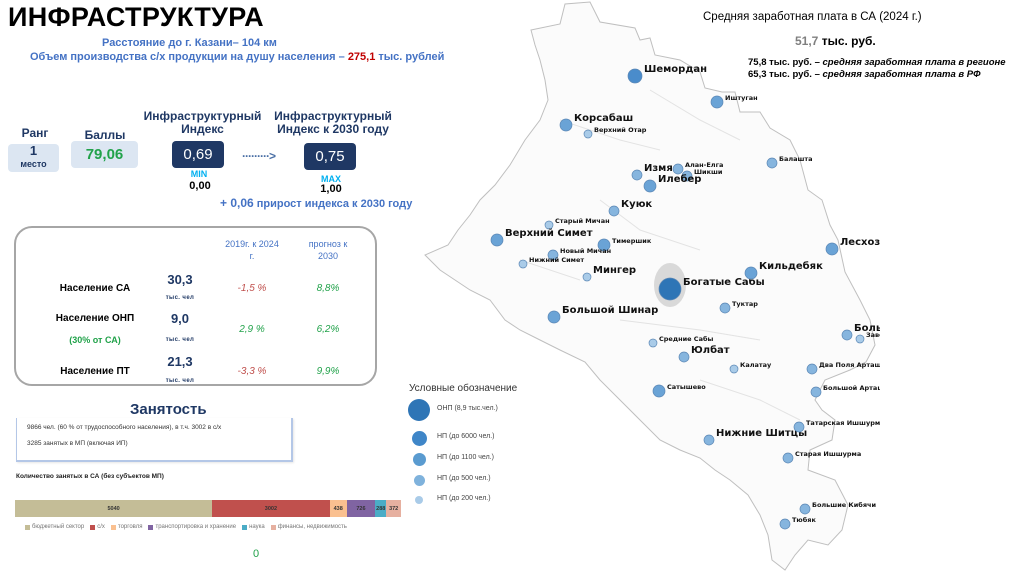 The width and height of the screenshot is (1024, 574). Describe the element at coordinates (466, 436) in the screenshot. I see `legend-text: НП (до 6000 чел.)` at that location.